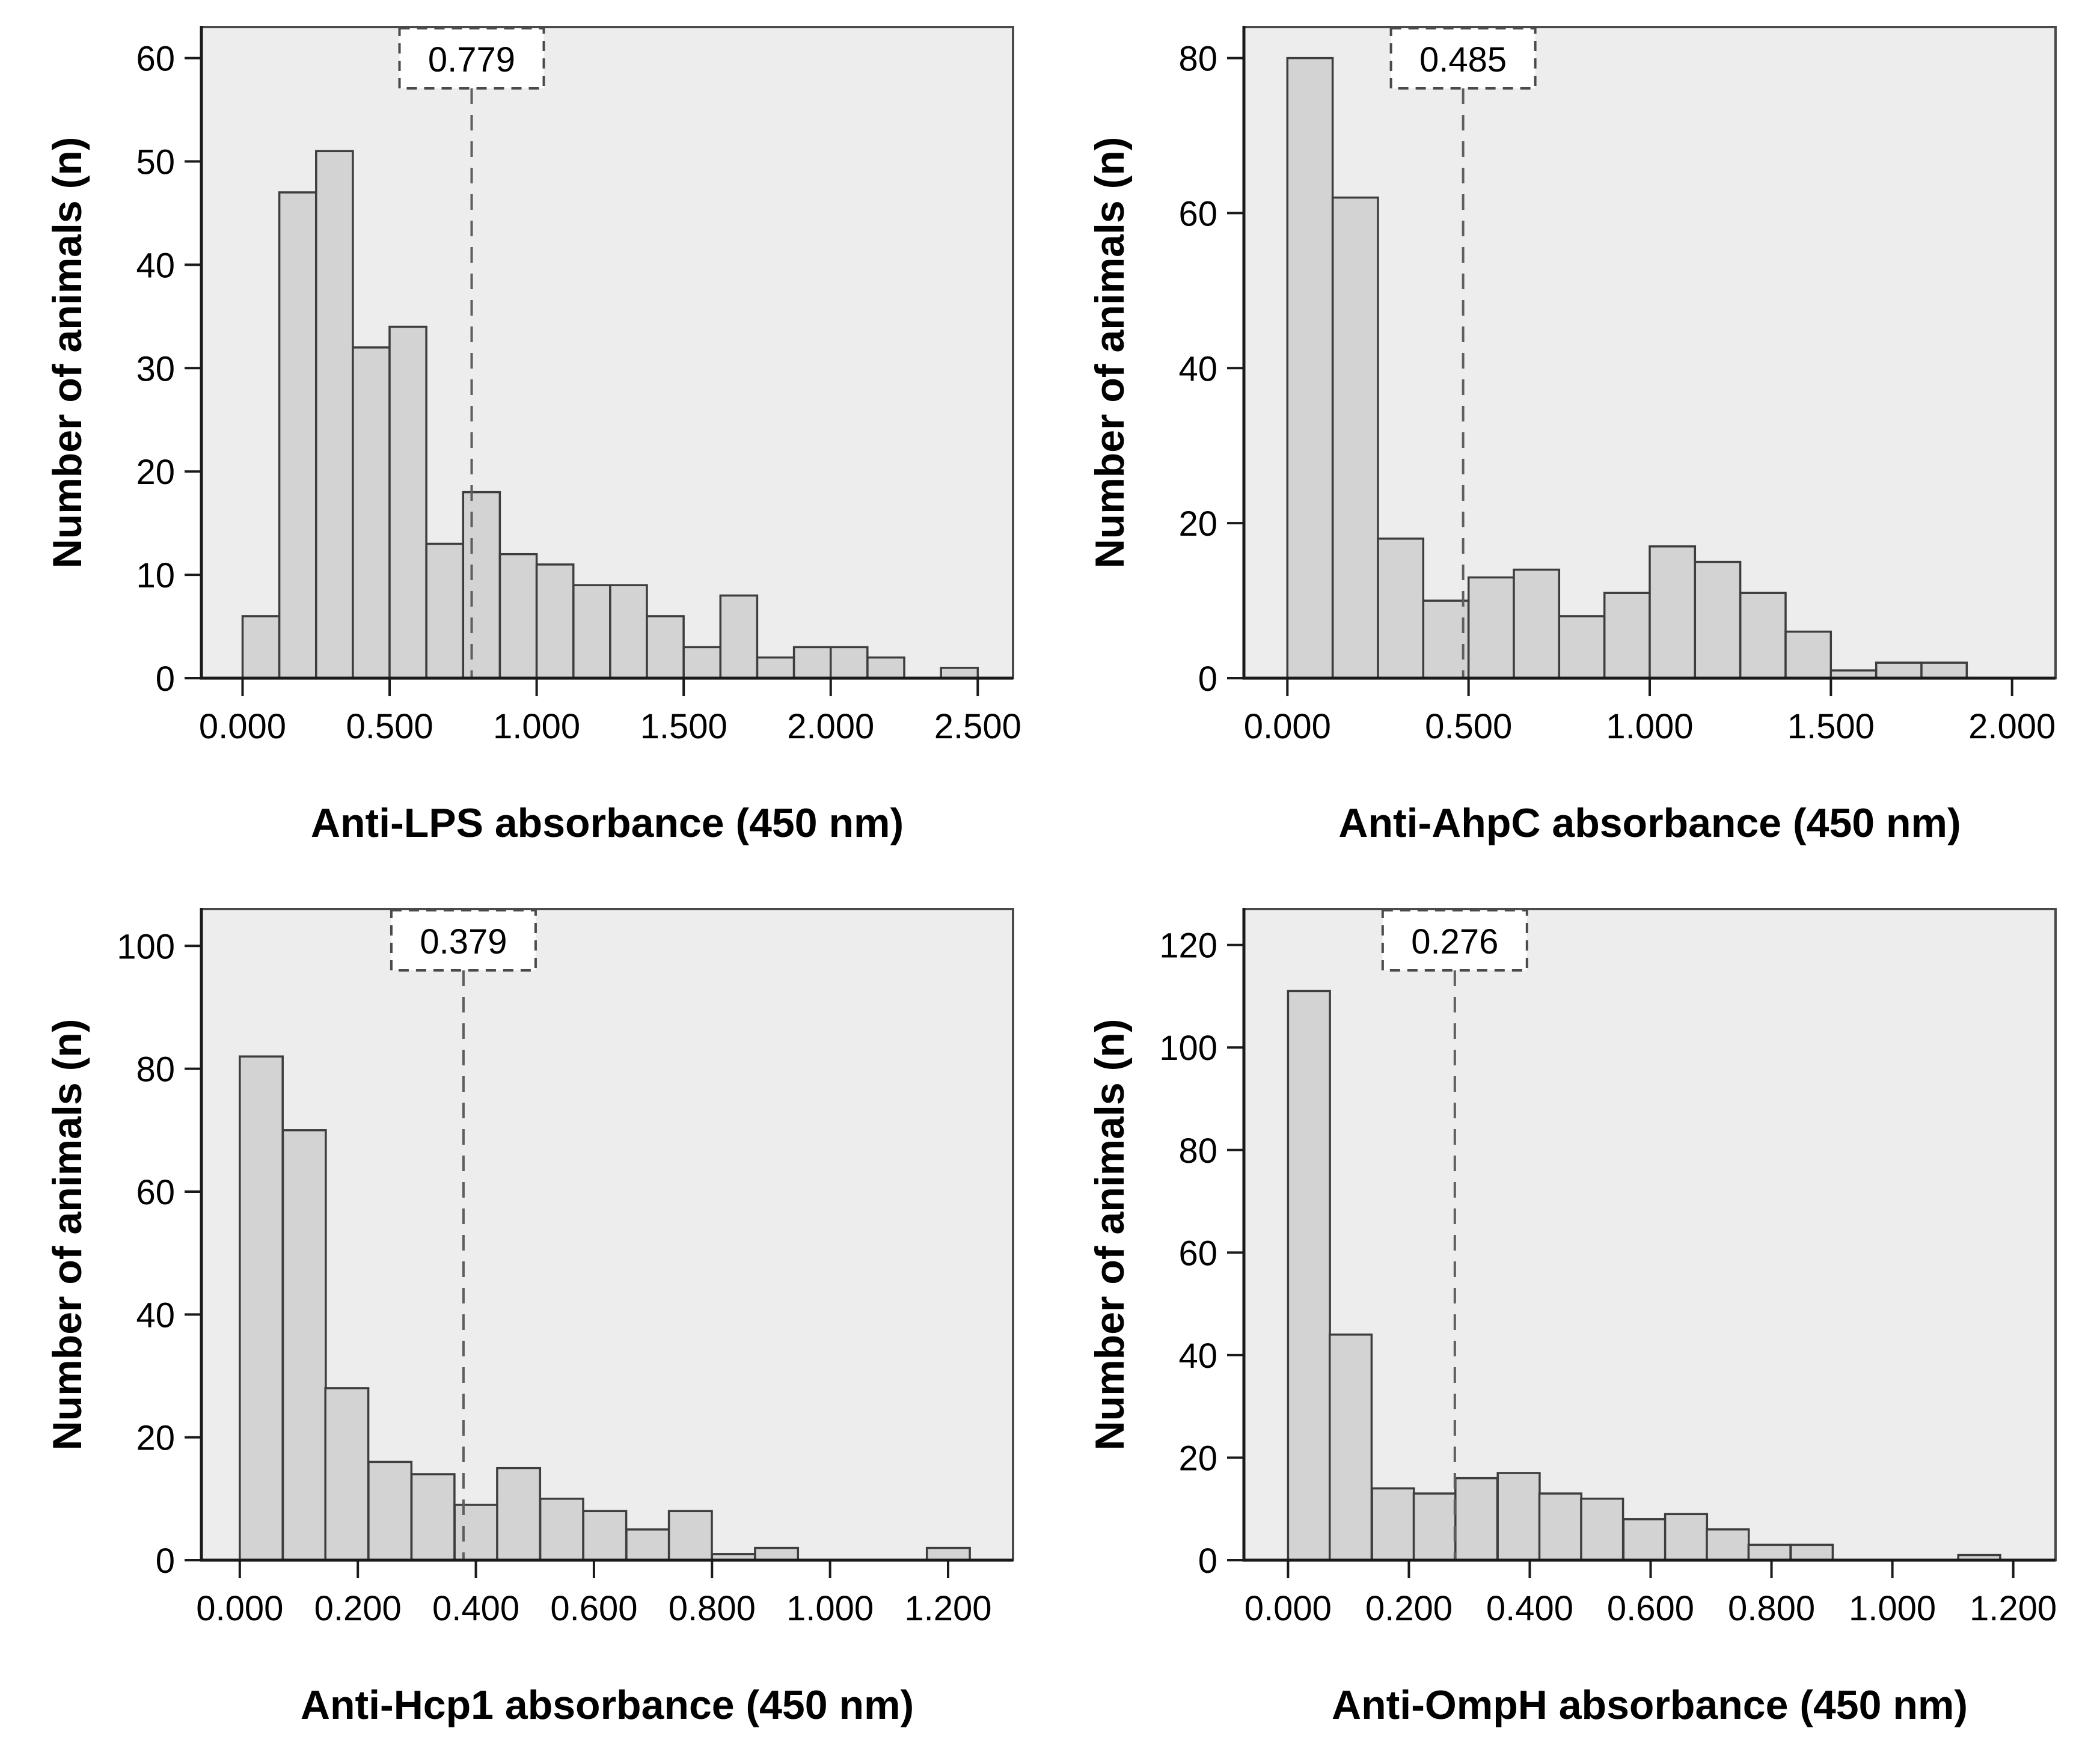 Image resolution: width=2085 pixels, height=1764 pixels. What do you see at coordinates (390, 726) in the screenshot?
I see `x-tick-label: 0.500` at bounding box center [390, 726].